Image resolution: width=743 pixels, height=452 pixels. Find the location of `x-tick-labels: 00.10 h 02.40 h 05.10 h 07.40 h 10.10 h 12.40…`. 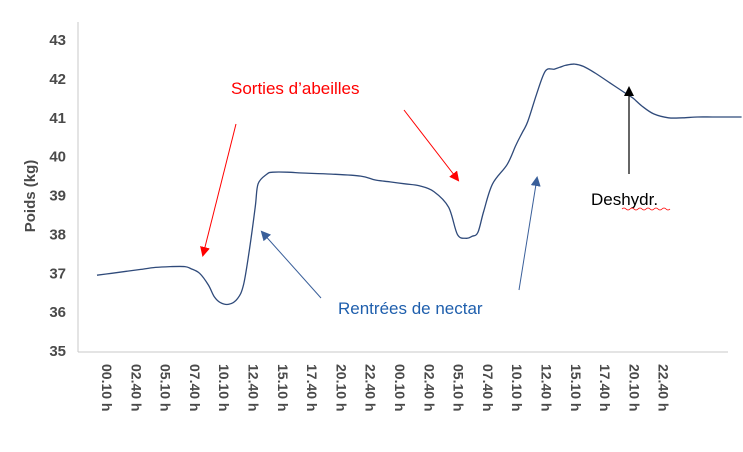

x-tick-labels: 00.10 h 02.40 h 05.10 h 07.40 h 10.10 h 12.40… is located at coordinates (385, 387).